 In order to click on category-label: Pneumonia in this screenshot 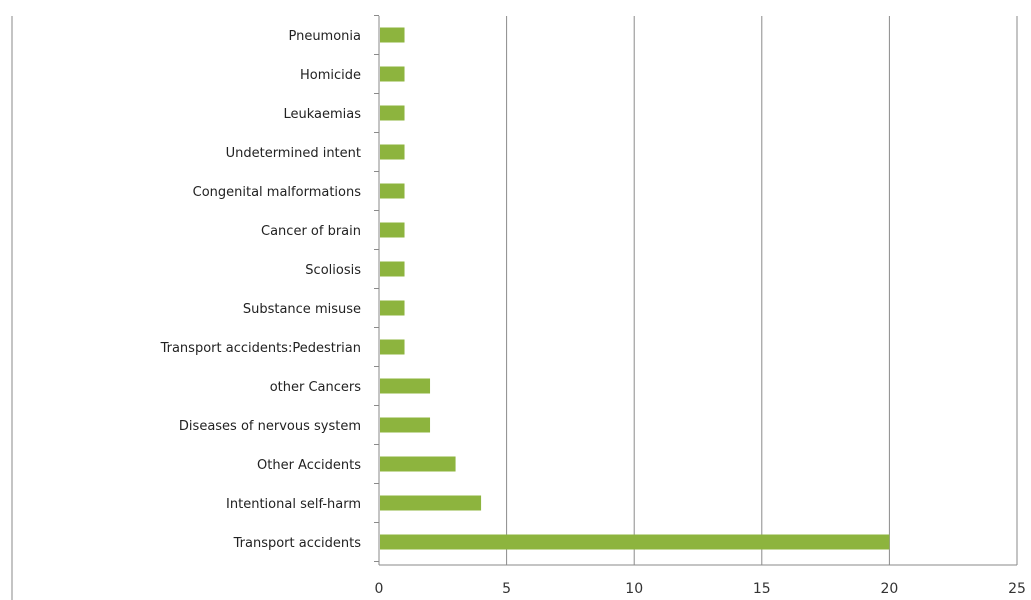, I will do `click(324, 36)`.